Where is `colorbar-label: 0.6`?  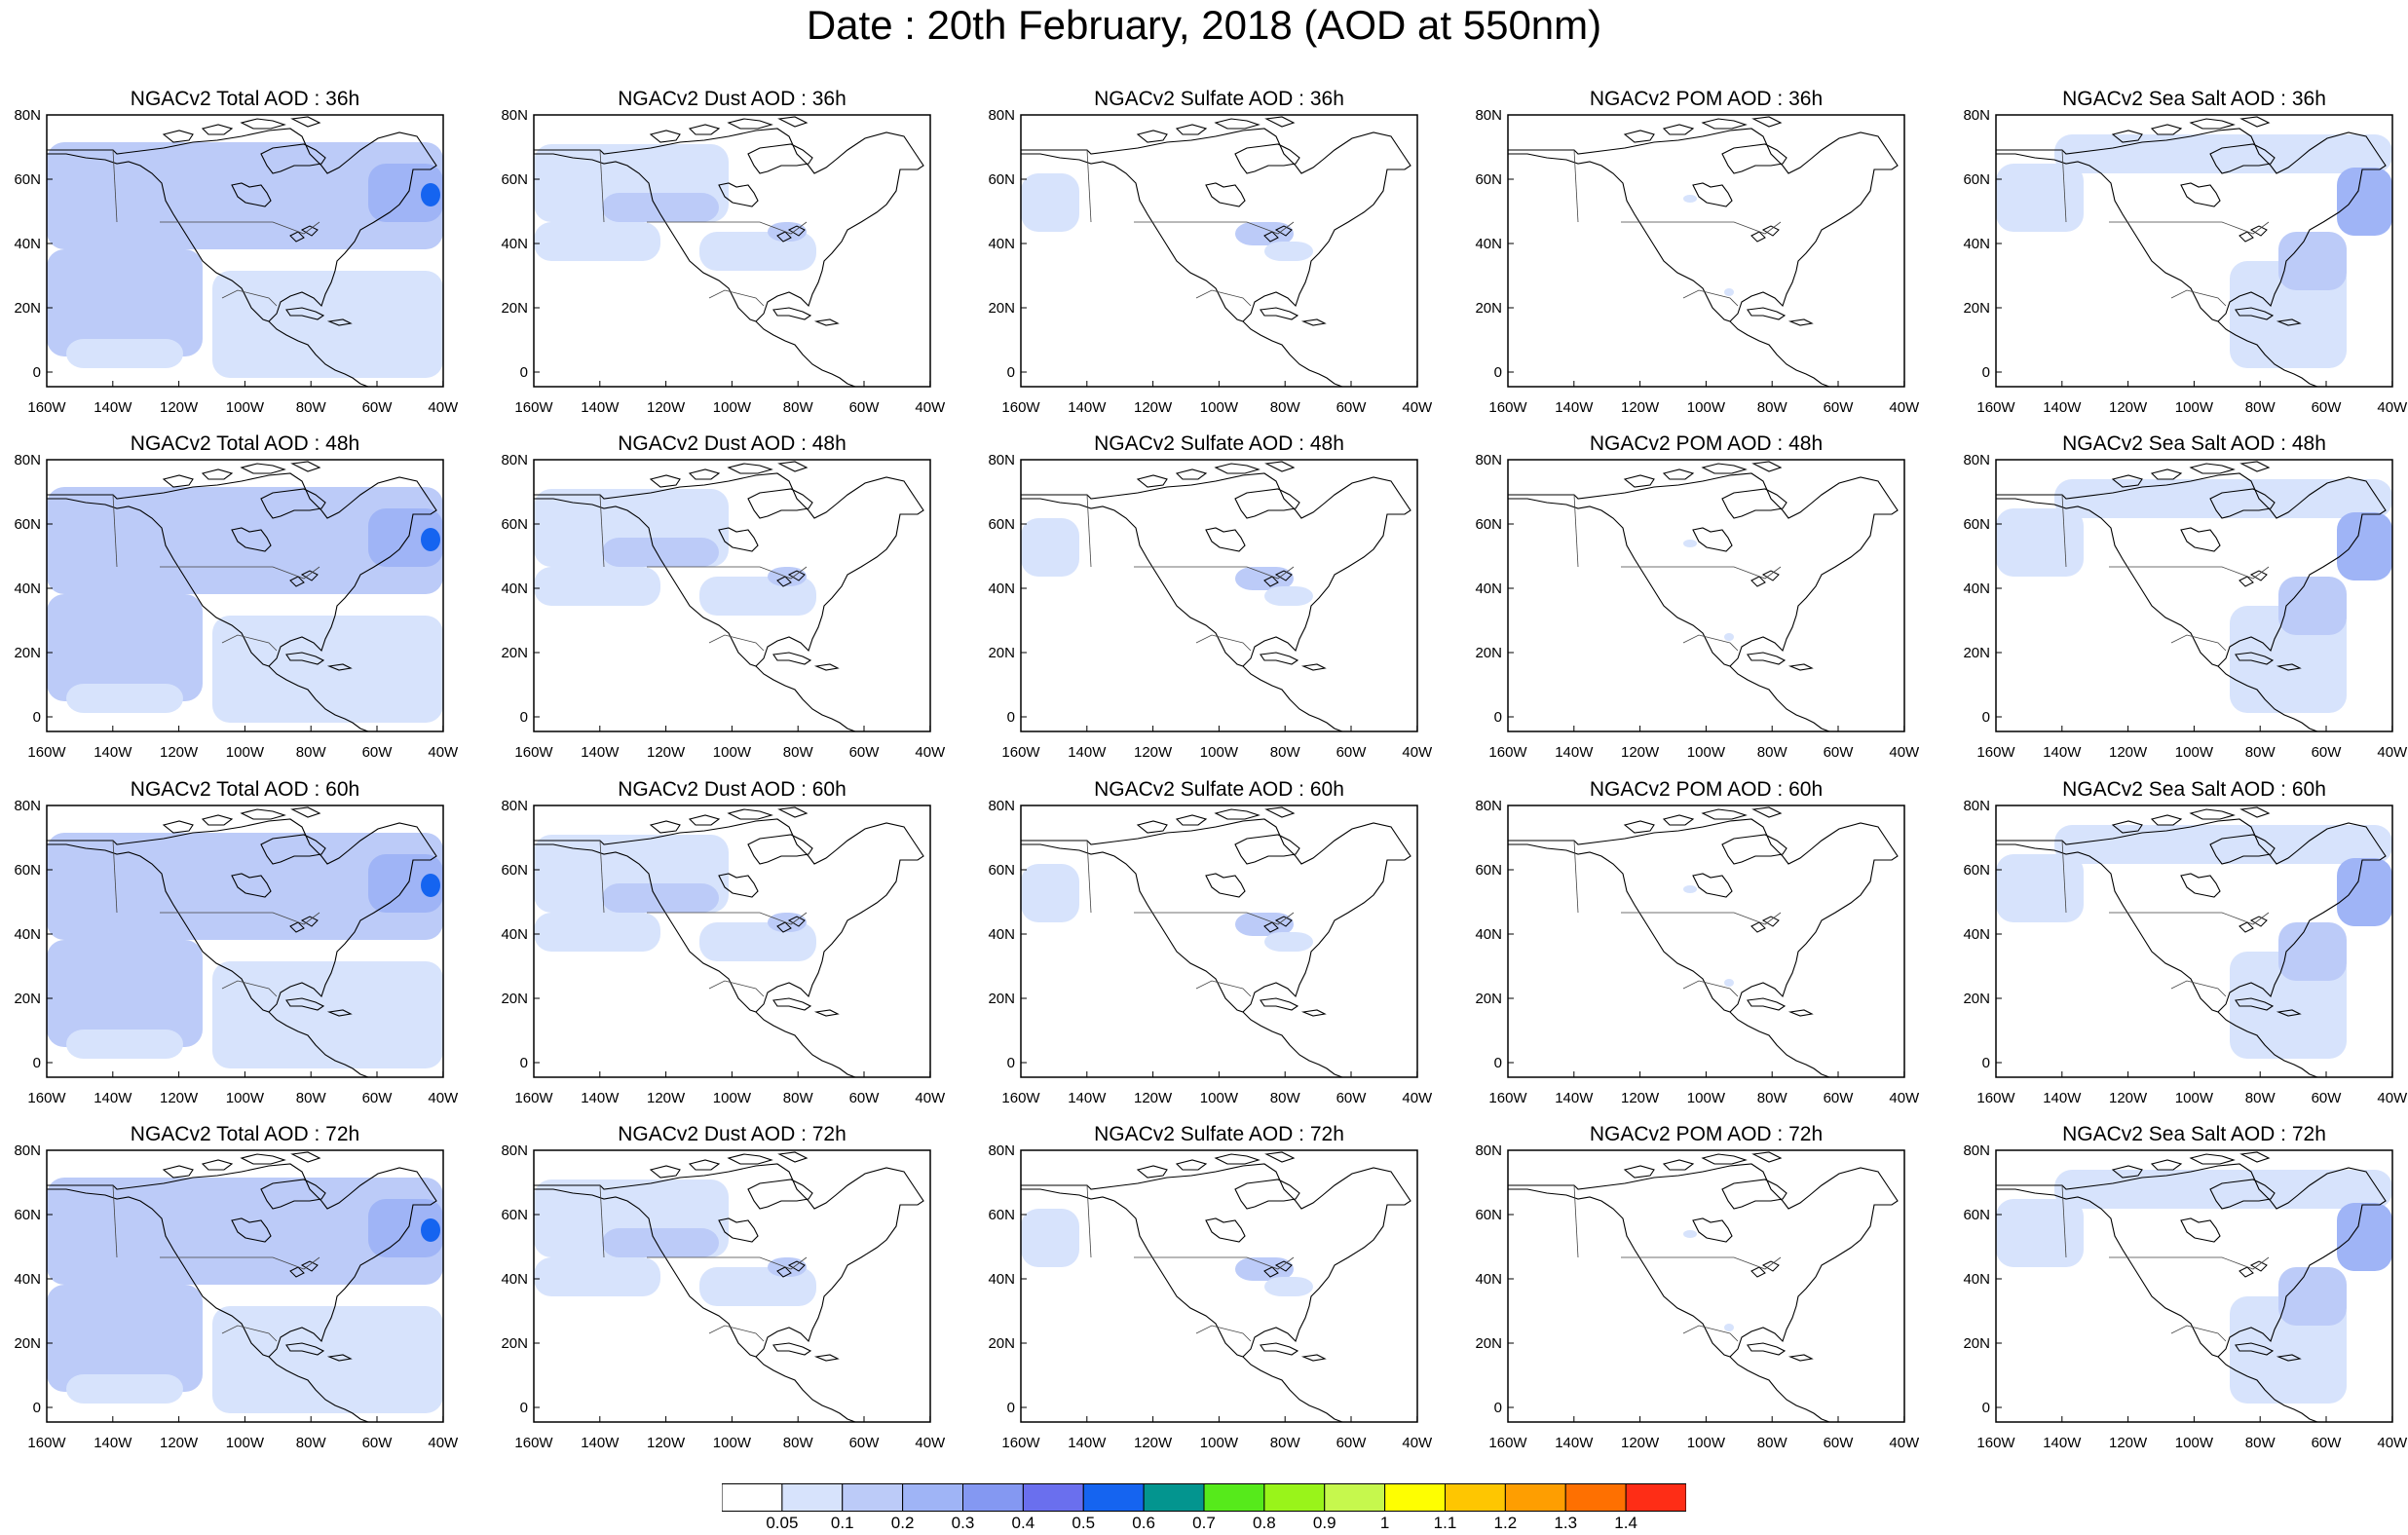 colorbar-label: 0.6 is located at coordinates (1143, 1523).